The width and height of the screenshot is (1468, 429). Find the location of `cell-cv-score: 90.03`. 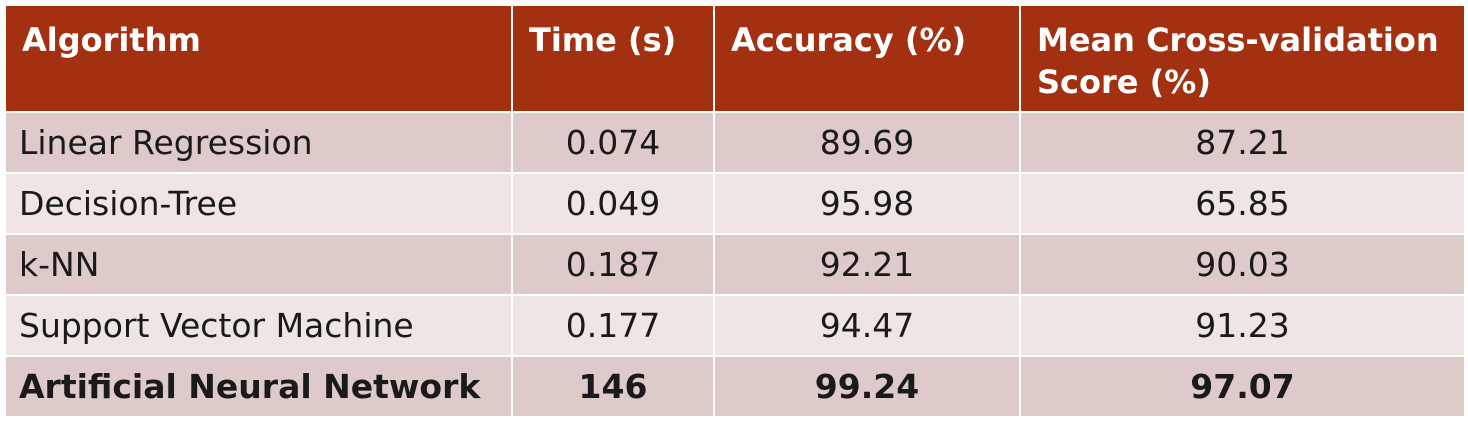

cell-cv-score: 90.03 is located at coordinates (1242, 264).